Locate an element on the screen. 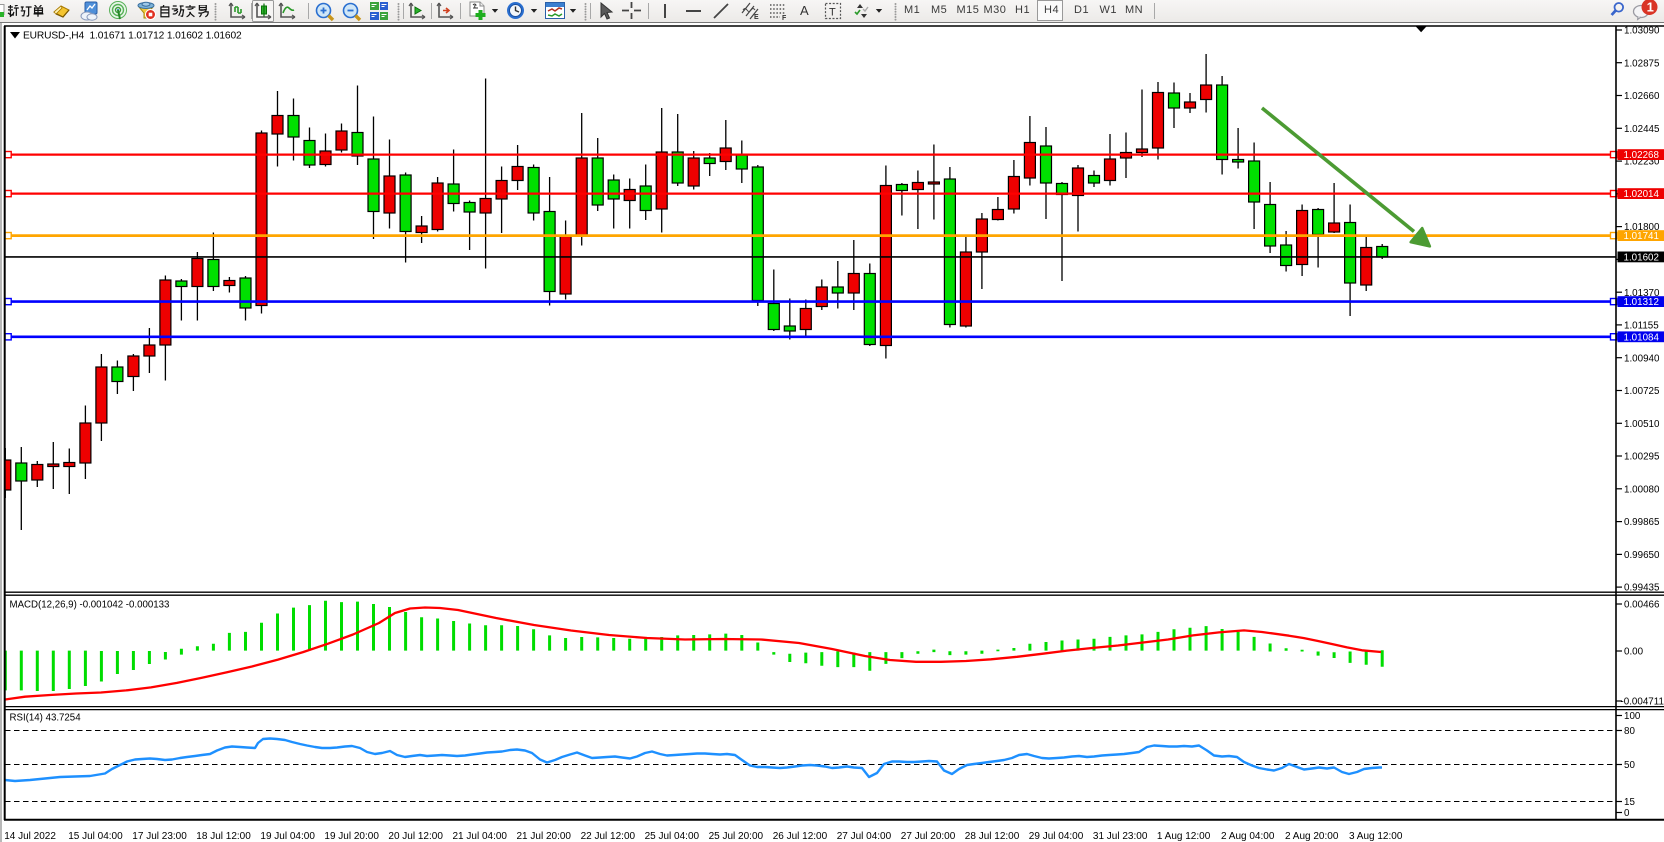  svg-text: 19 Jul 20:00 is located at coordinates (351, 836).